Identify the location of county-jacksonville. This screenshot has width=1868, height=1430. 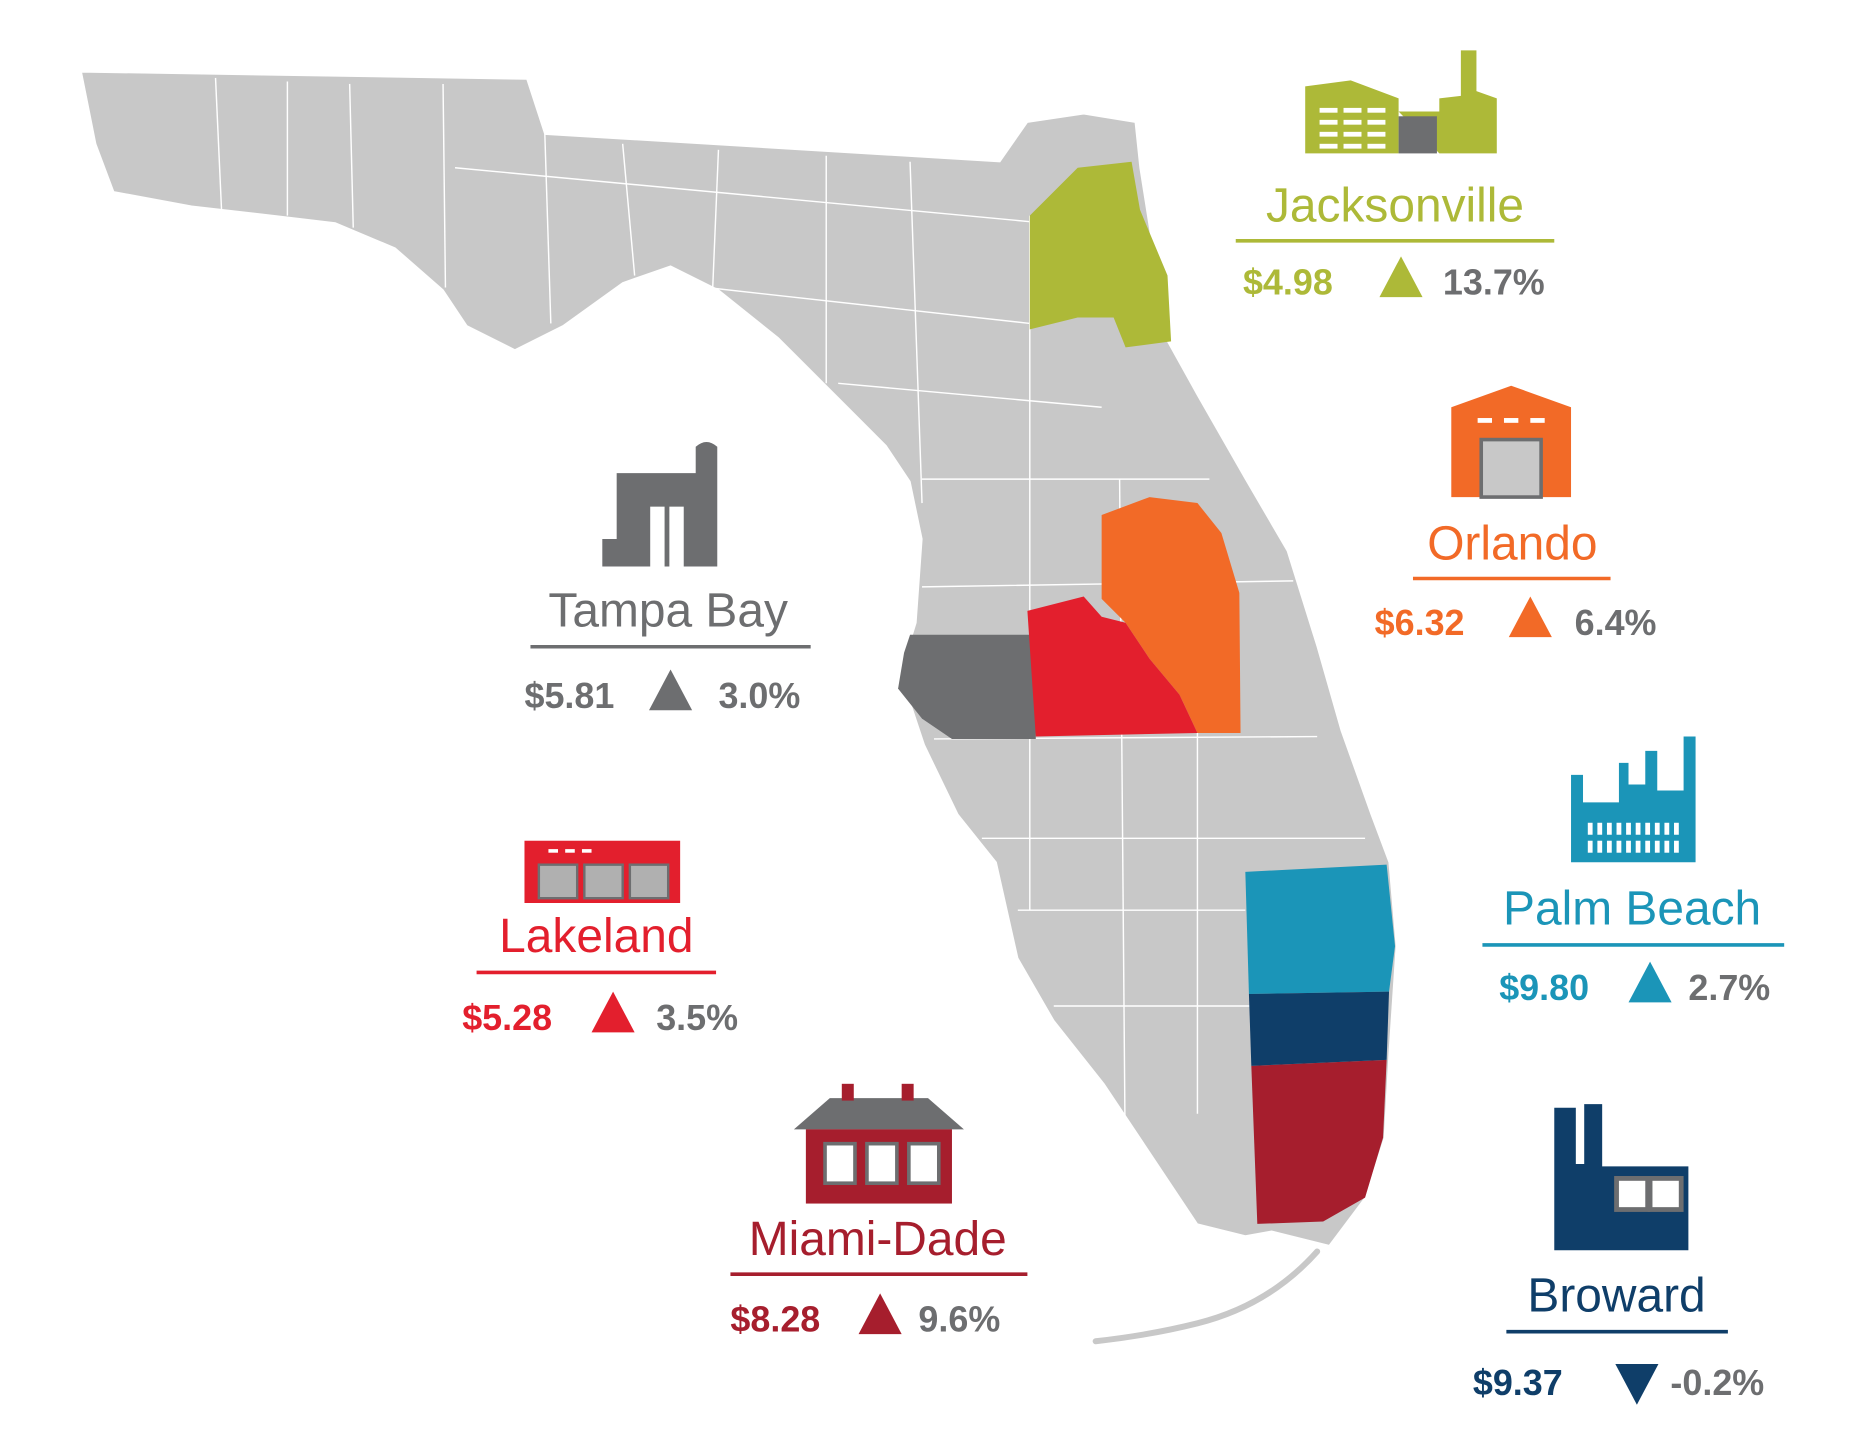
(1100, 254).